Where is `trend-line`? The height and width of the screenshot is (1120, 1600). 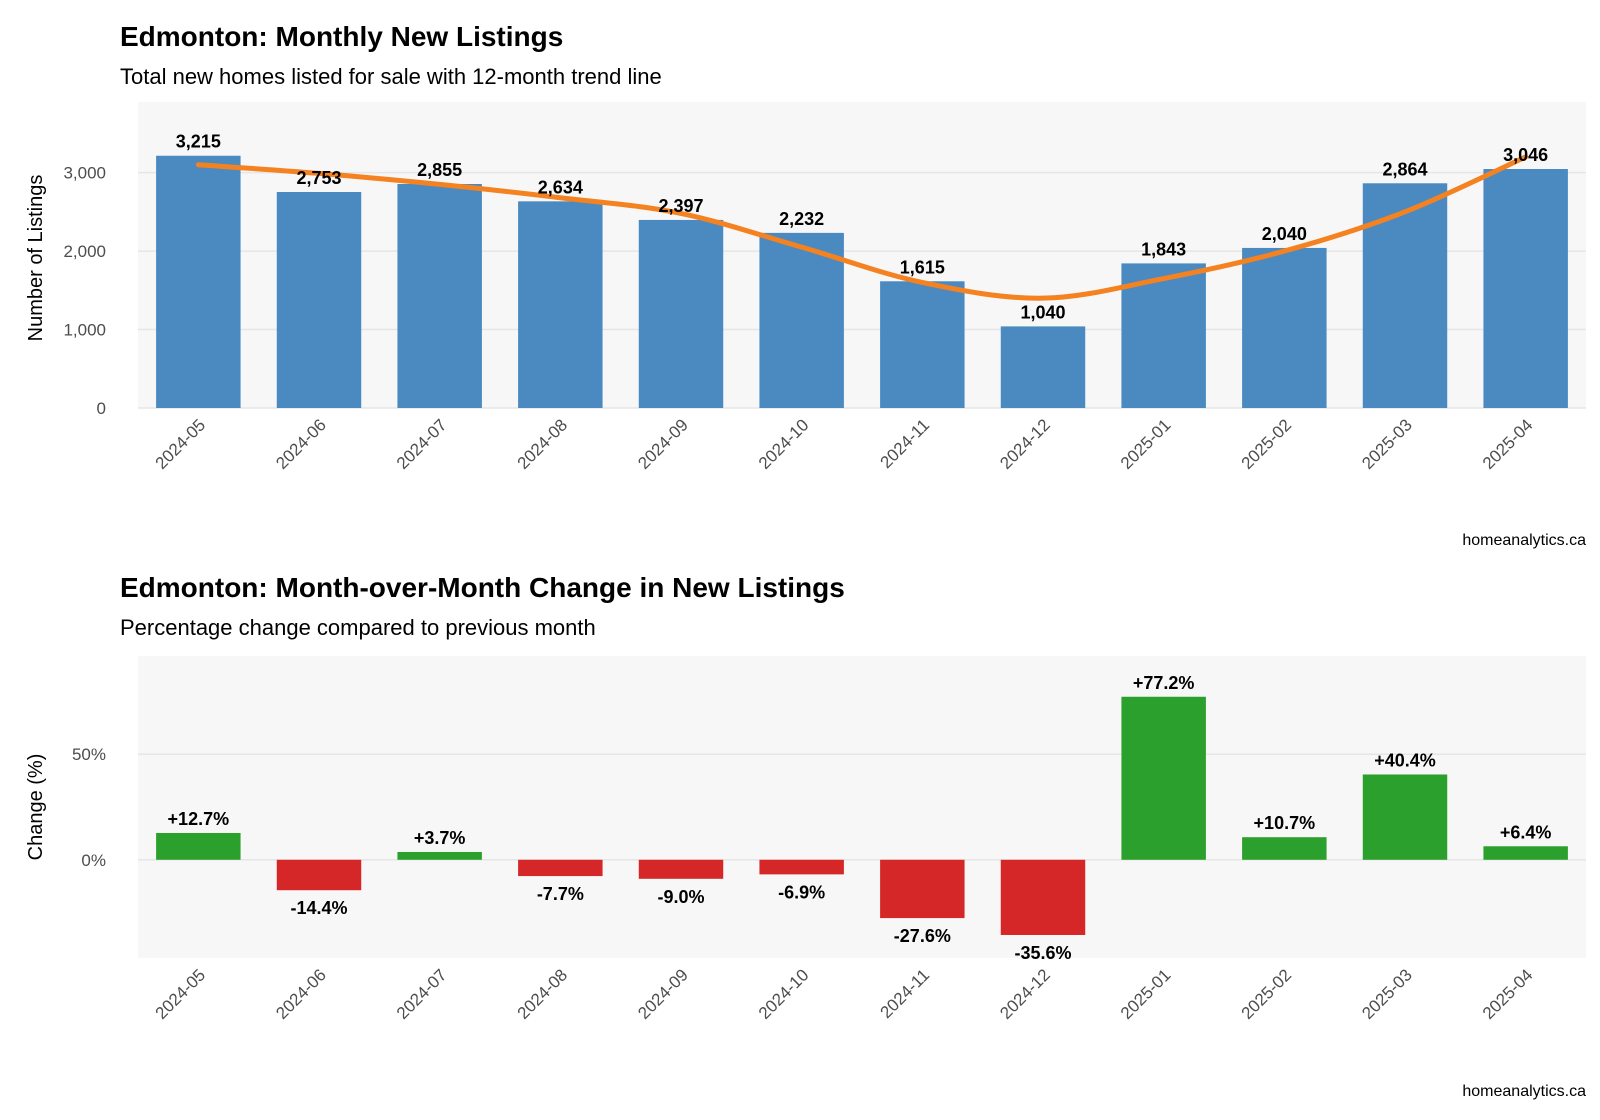 trend-line is located at coordinates (862, 227).